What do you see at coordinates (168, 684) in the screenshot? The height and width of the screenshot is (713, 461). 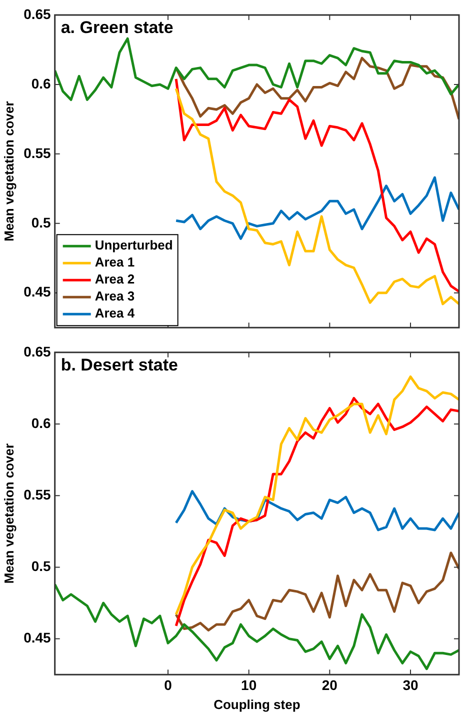 I see `x-tick-label: 0` at bounding box center [168, 684].